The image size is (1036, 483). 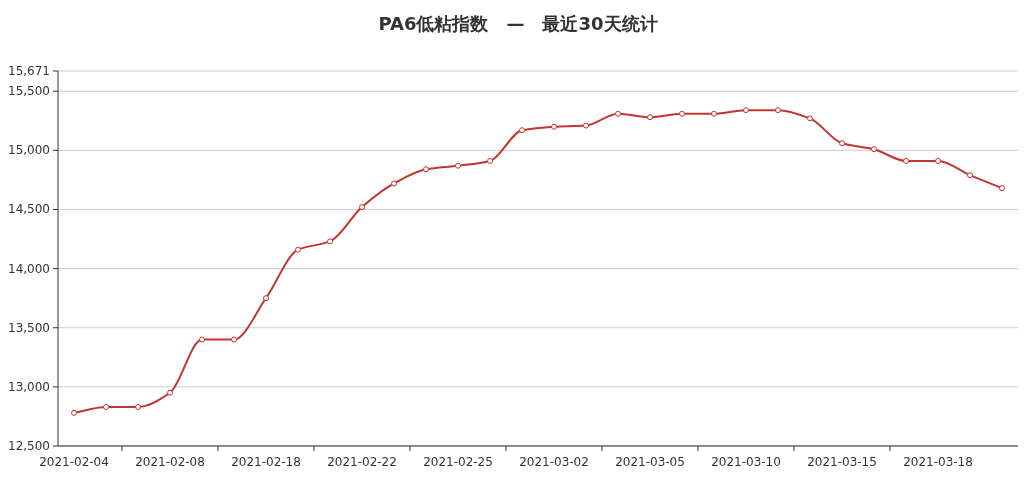 What do you see at coordinates (29, 386) in the screenshot?
I see `y-tick-label: 13,000` at bounding box center [29, 386].